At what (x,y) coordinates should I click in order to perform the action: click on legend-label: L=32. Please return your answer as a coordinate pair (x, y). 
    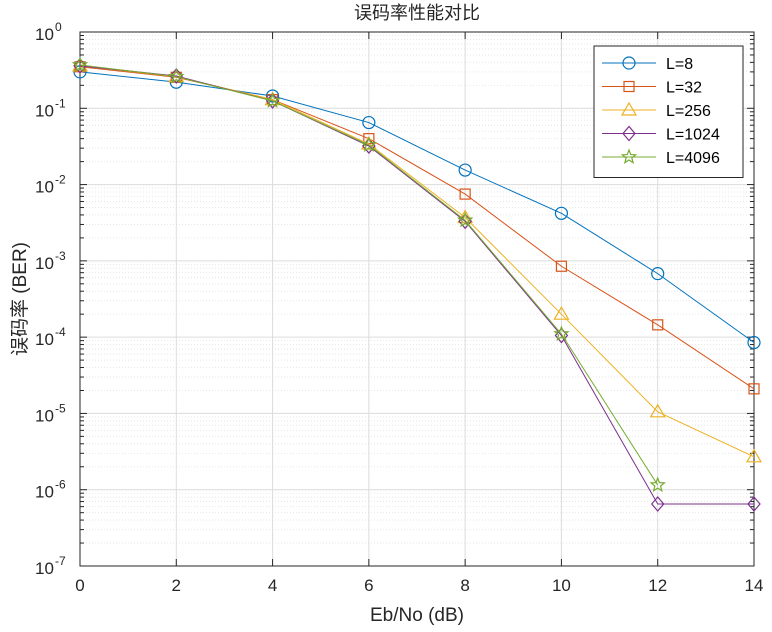
    Looking at the image, I should click on (684, 88).